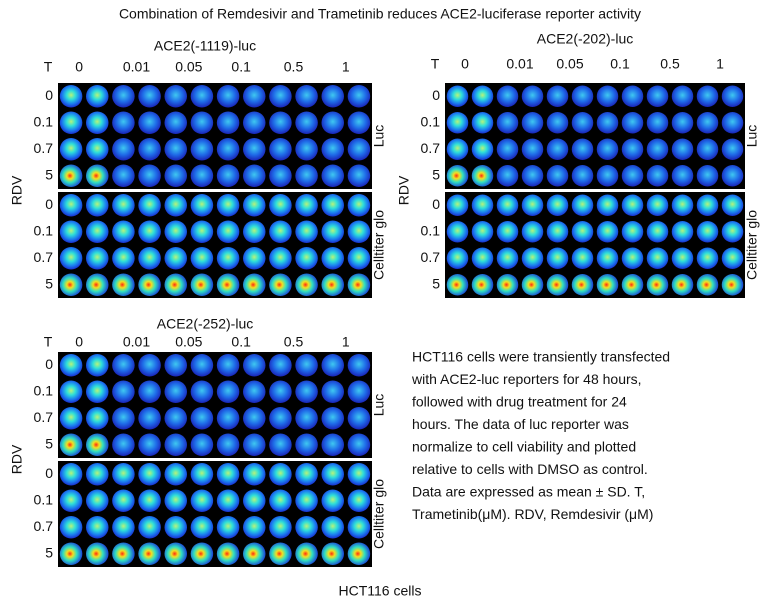 The image size is (760, 608). I want to click on row-label: 0.7, so click(44, 148).